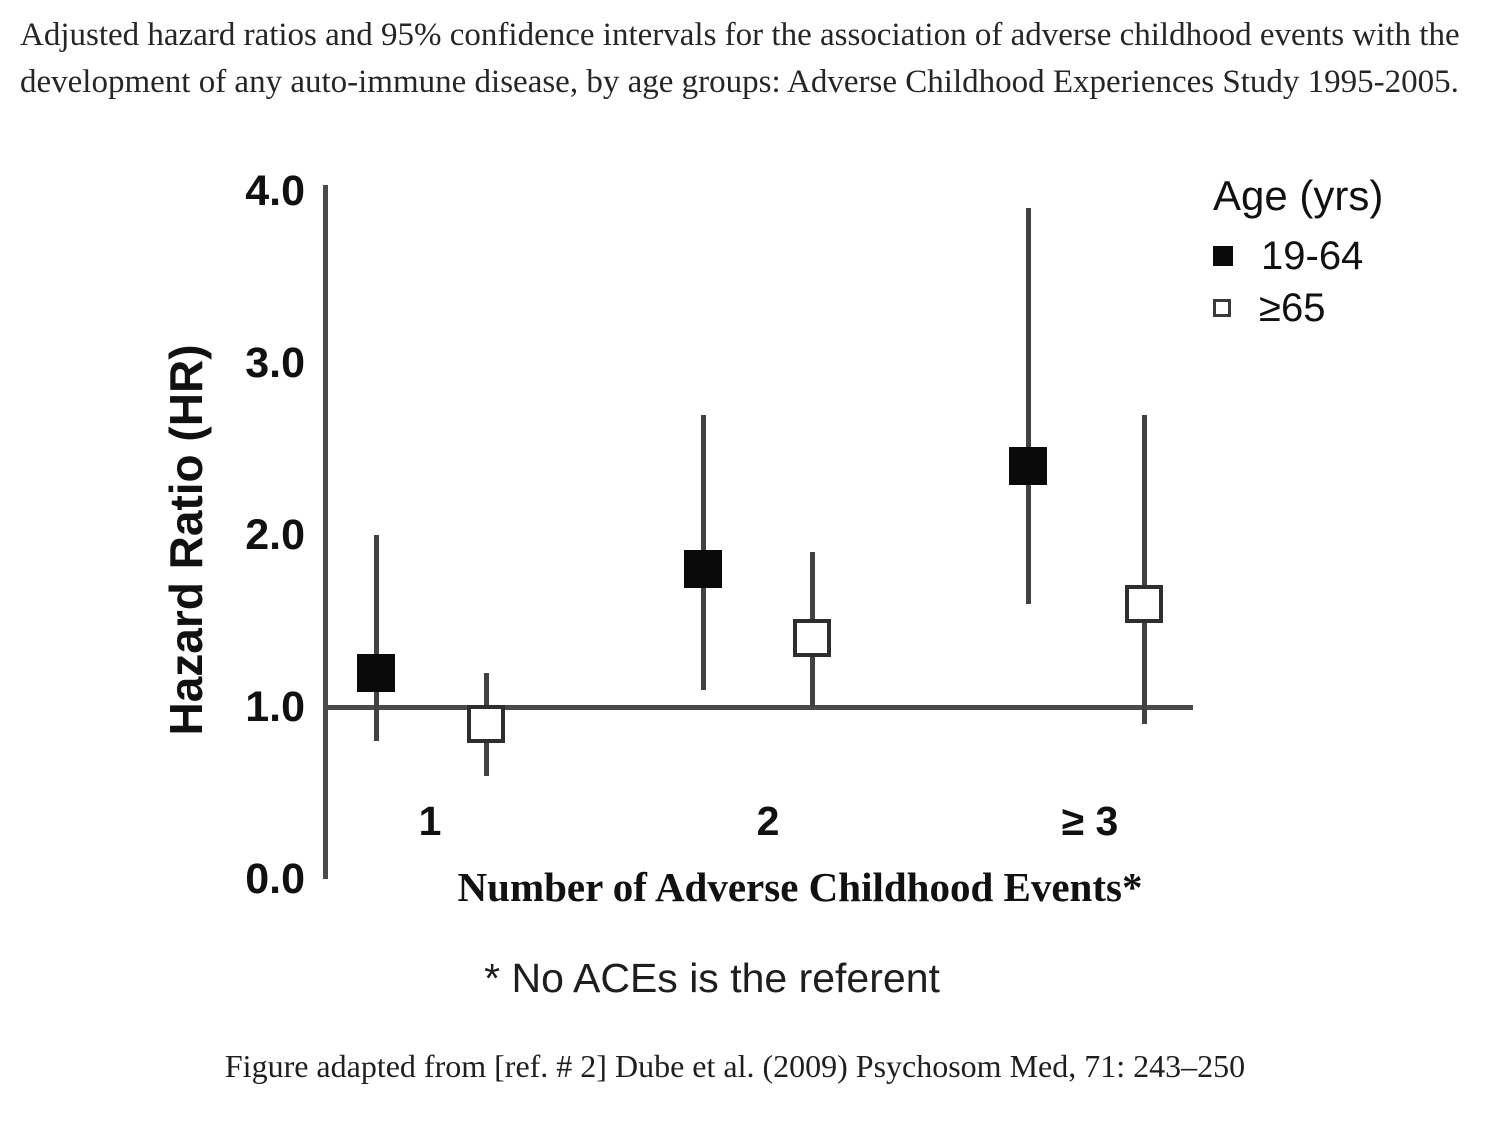  I want to click on legend-item-label: ≥65, so click(1292, 307).